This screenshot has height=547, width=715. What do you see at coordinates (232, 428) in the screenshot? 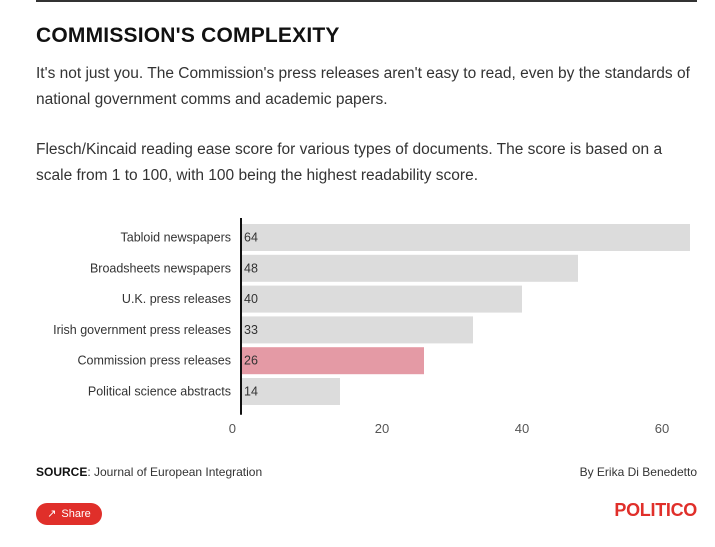
I see `x-tick-label: 0` at bounding box center [232, 428].